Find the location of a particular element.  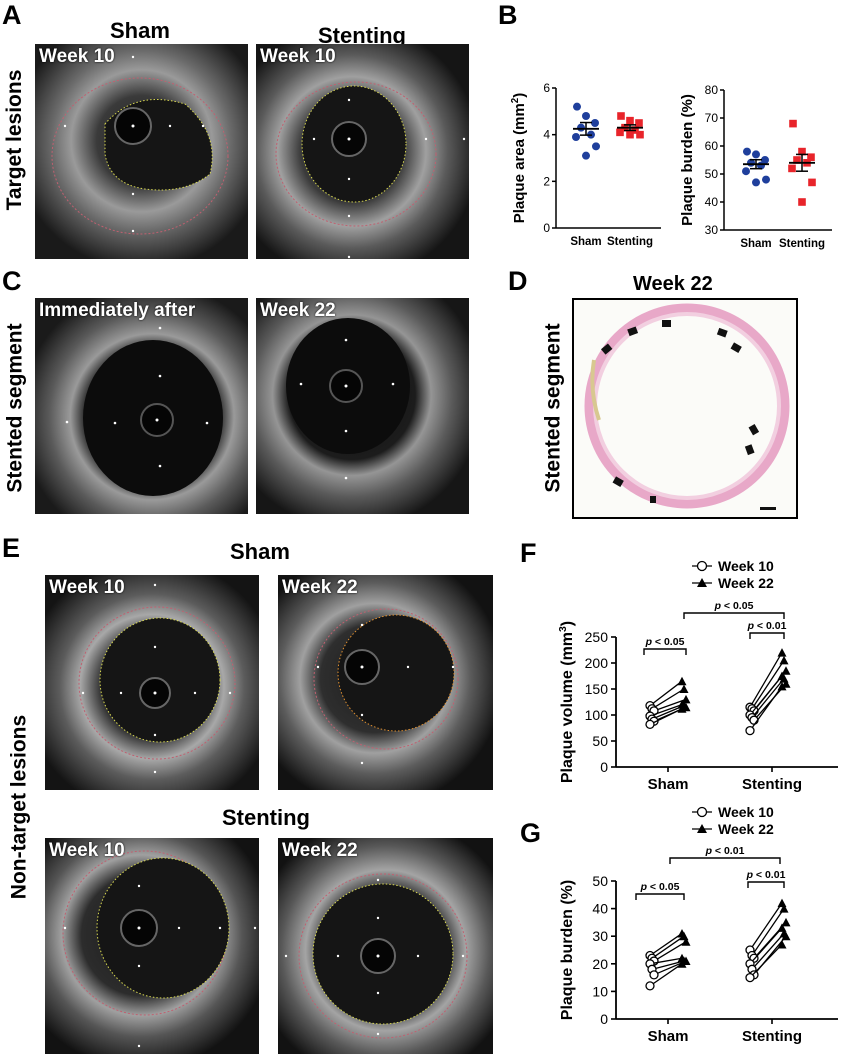

y-tick-label: 70 is located at coordinates (712, 118).